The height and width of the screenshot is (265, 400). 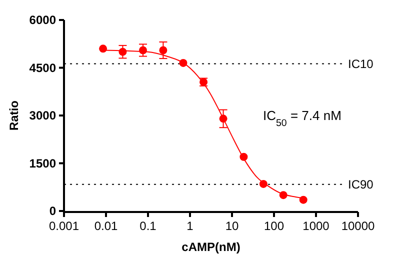 What do you see at coordinates (358, 226) in the screenshot?
I see `x-tick-label: 10000` at bounding box center [358, 226].